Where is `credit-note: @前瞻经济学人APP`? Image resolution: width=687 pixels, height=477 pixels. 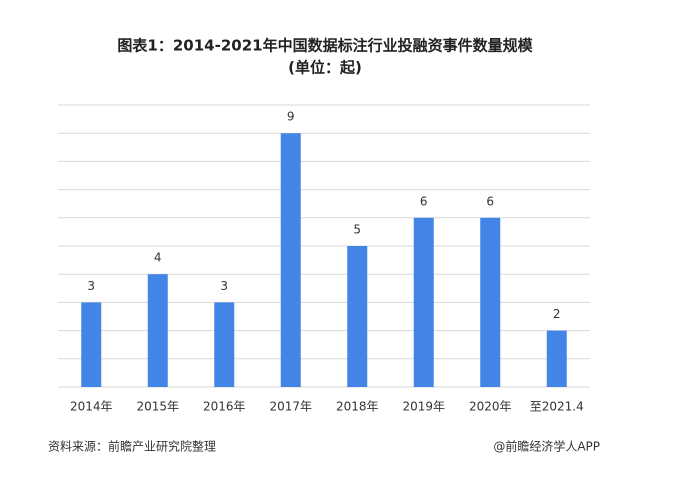
credit-note: @前瞻经济学人APP is located at coordinates (546, 446).